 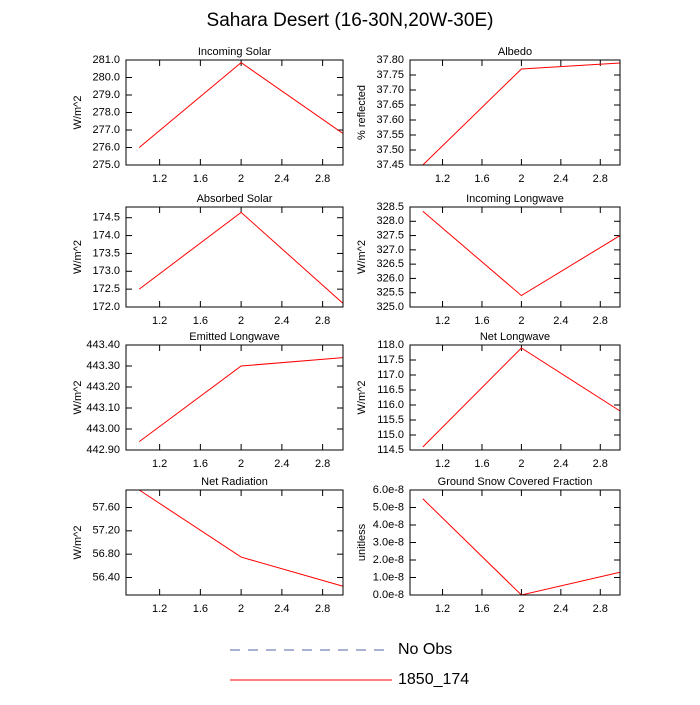 I want to click on y-tick-label: 173.0, so click(x=106, y=271).